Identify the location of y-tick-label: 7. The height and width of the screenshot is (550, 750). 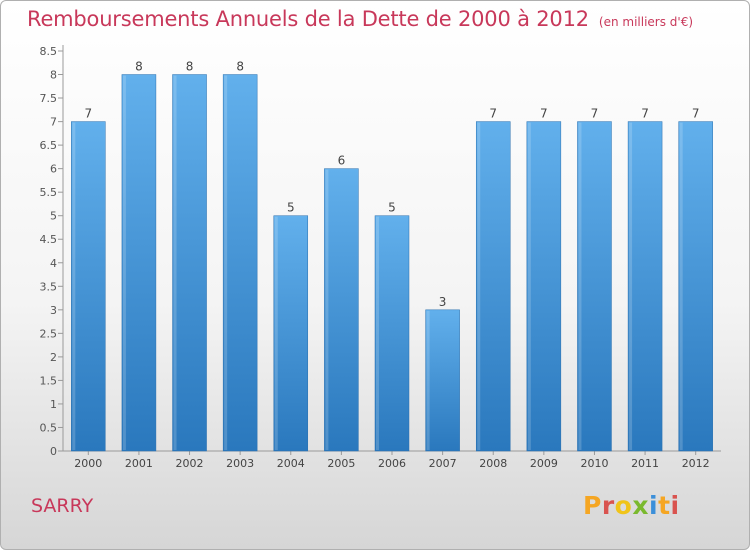
(53, 122).